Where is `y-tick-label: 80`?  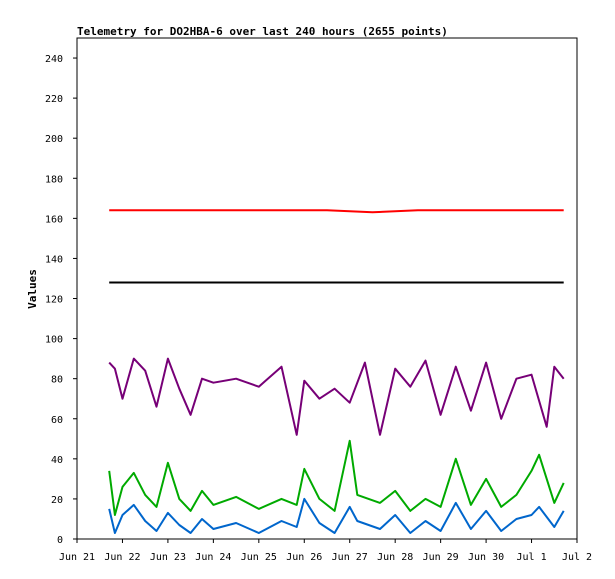 y-tick-label: 80 is located at coordinates (57, 380).